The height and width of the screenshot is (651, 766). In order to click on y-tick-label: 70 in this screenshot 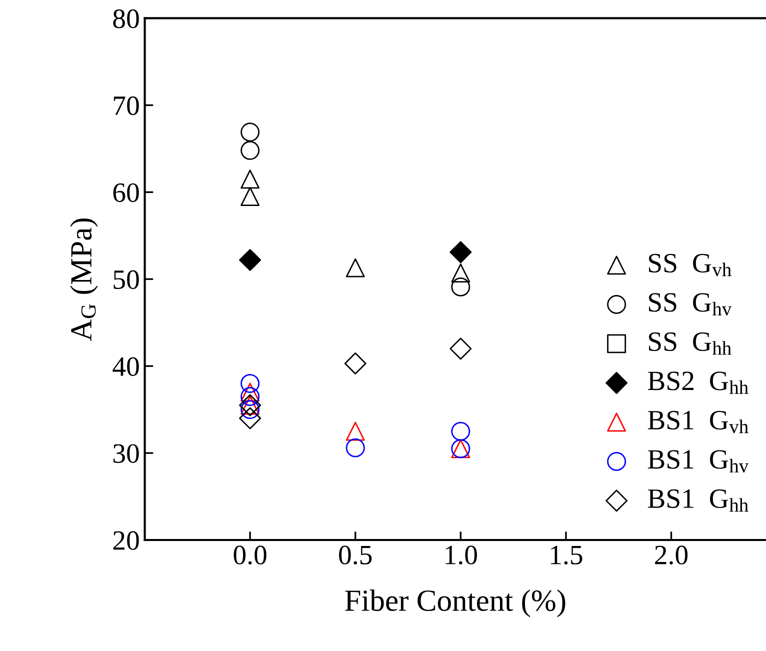, I will do `click(126, 106)`.